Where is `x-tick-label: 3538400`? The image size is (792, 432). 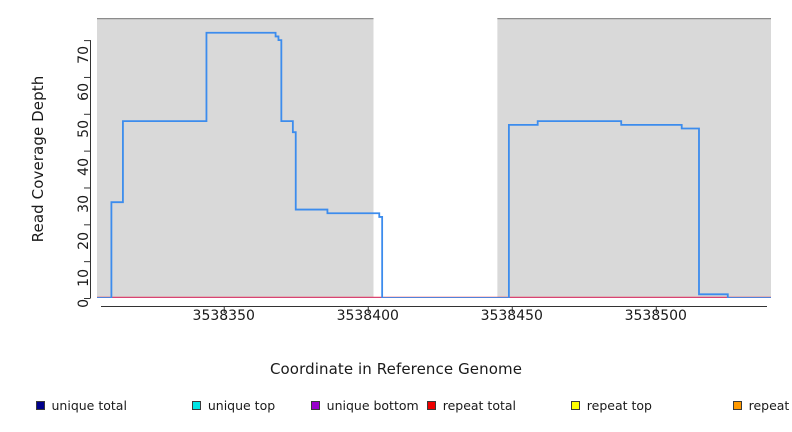 x-tick-label: 3538400 is located at coordinates (367, 316).